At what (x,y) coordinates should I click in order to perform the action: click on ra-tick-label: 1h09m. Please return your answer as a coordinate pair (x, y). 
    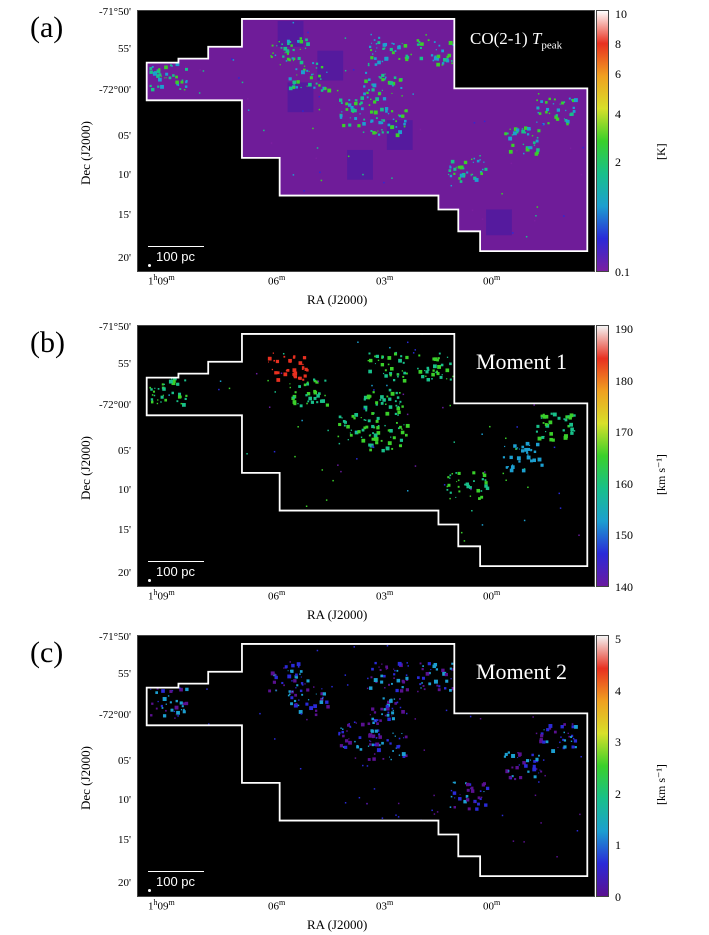
    Looking at the image, I should click on (161, 905).